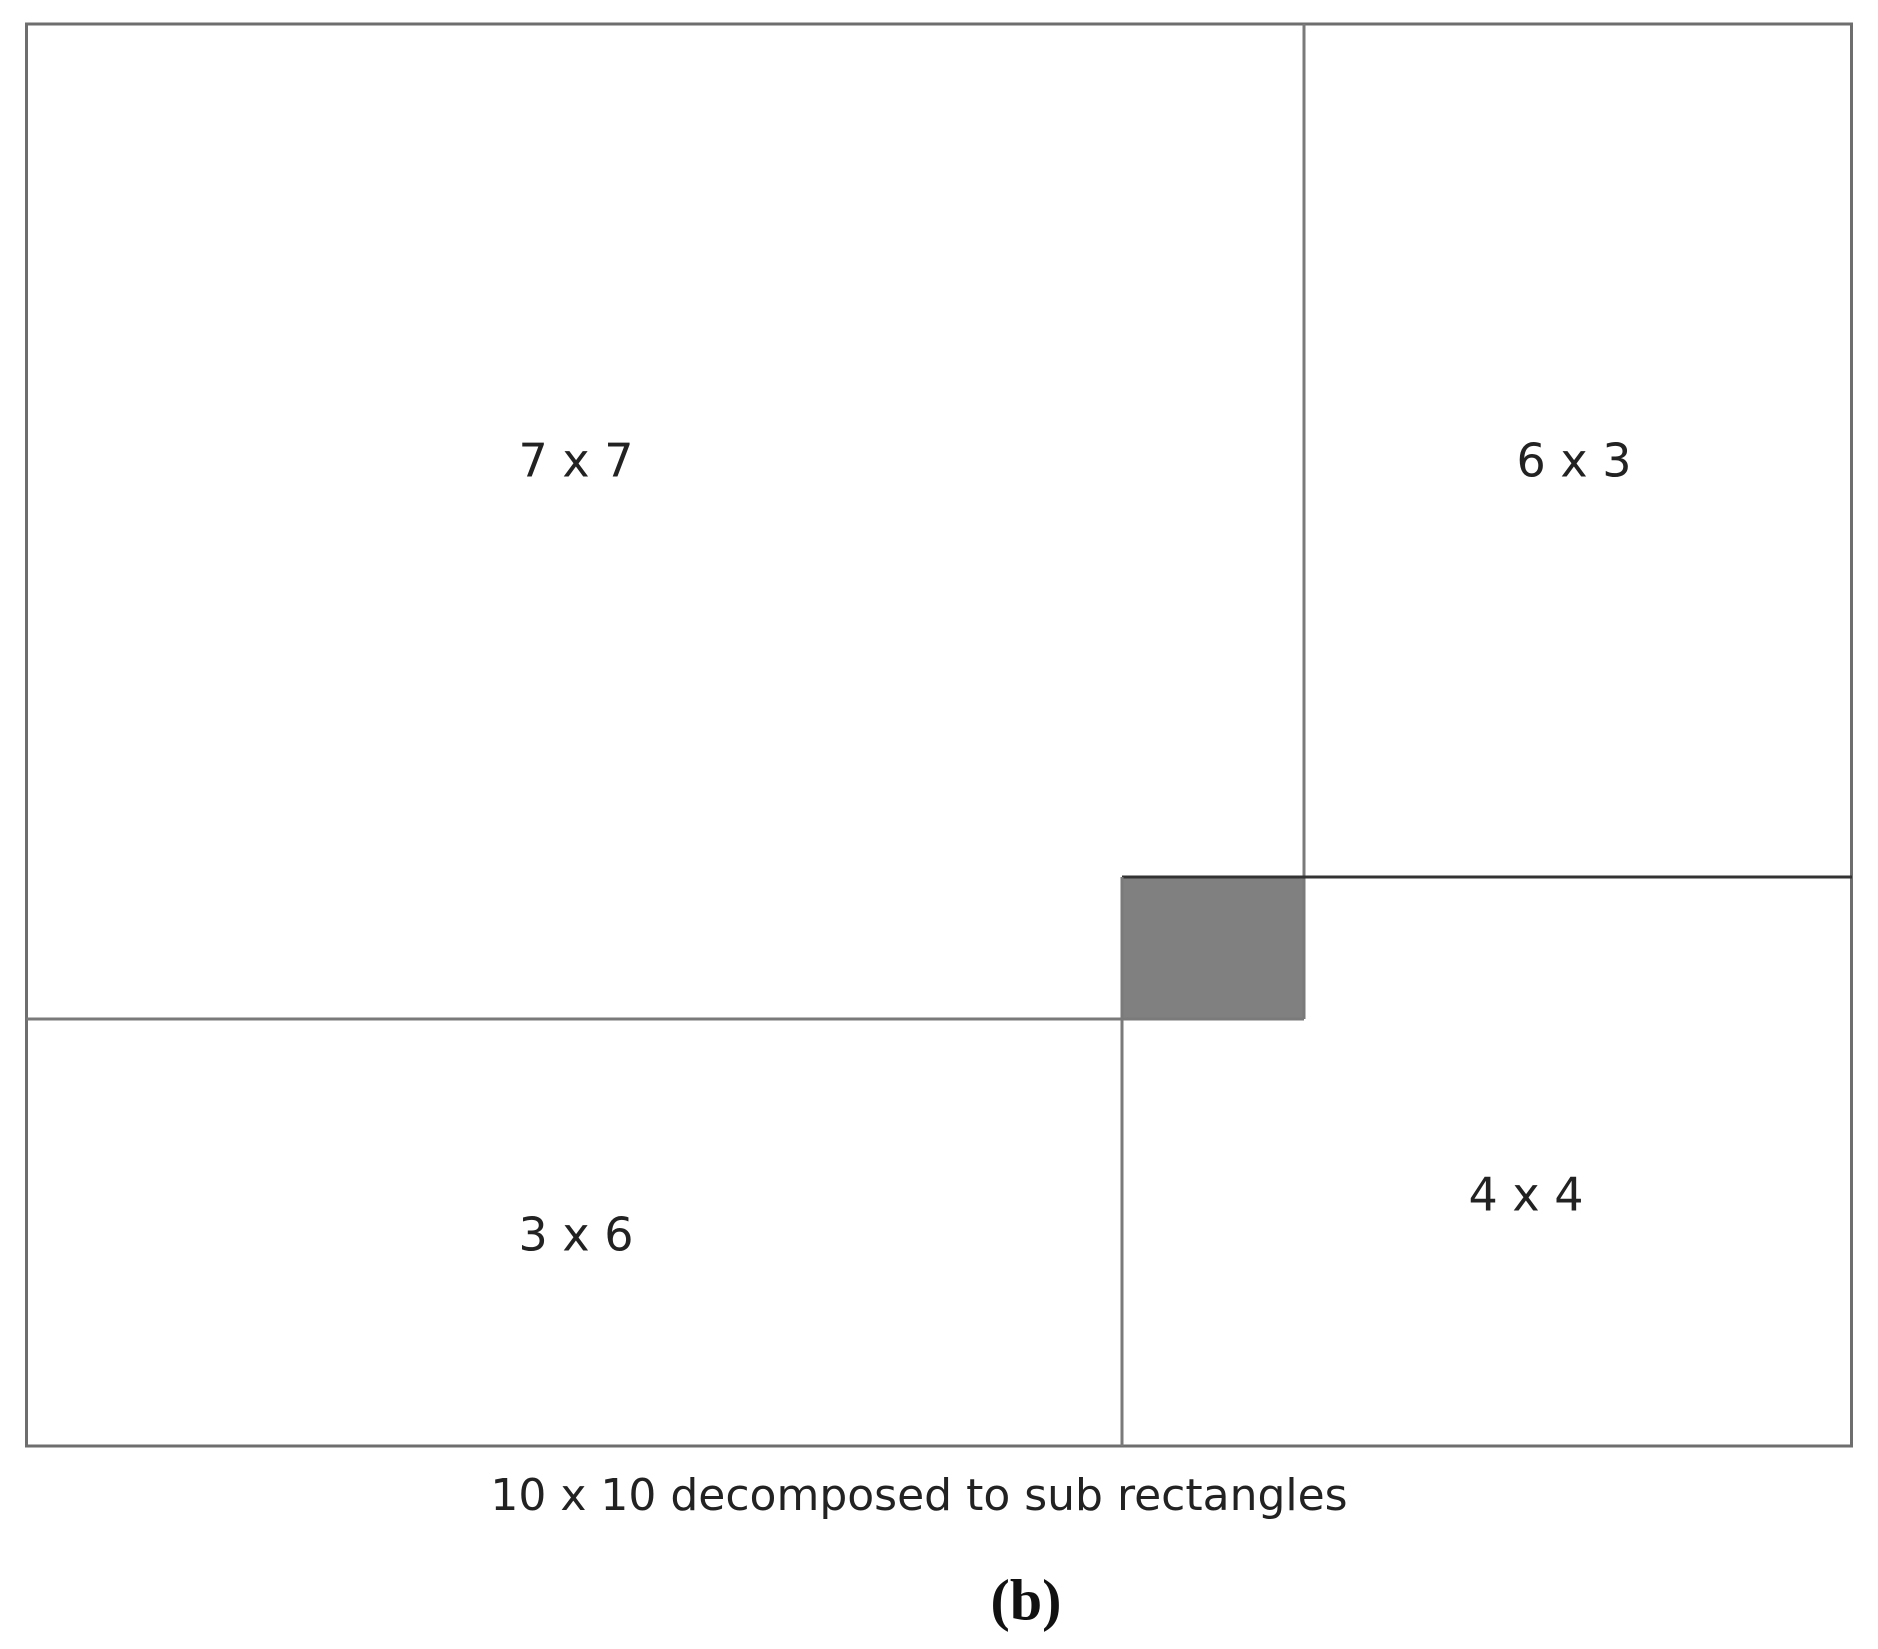  I want to click on caption: 10 x 10 decomposed to sub rectangles, so click(918, 1495).